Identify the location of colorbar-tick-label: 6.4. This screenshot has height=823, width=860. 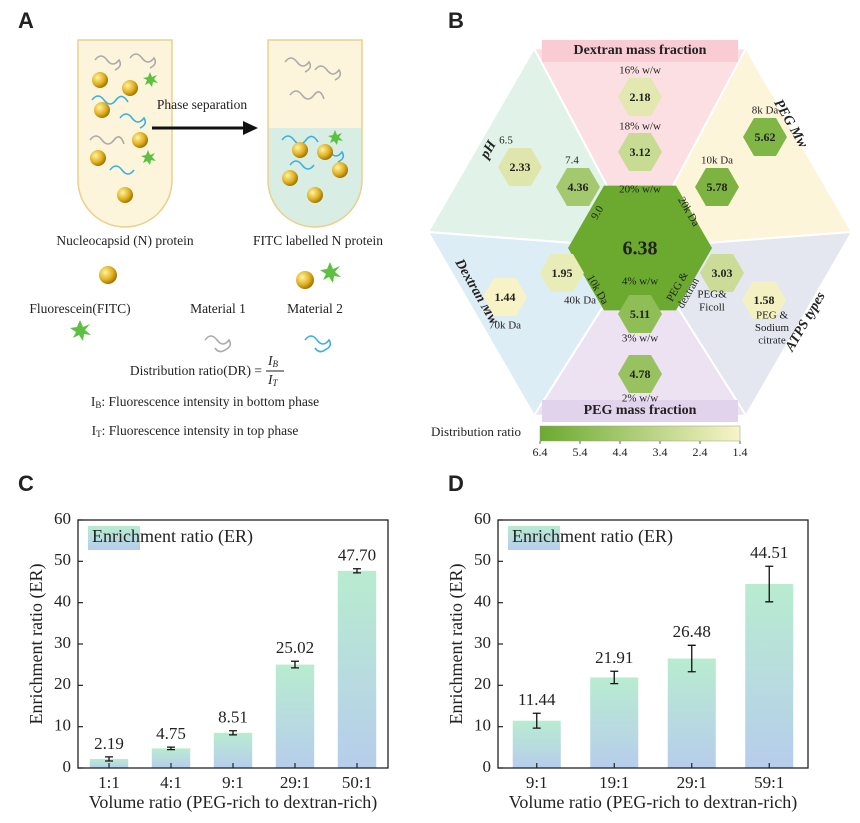
(540, 452).